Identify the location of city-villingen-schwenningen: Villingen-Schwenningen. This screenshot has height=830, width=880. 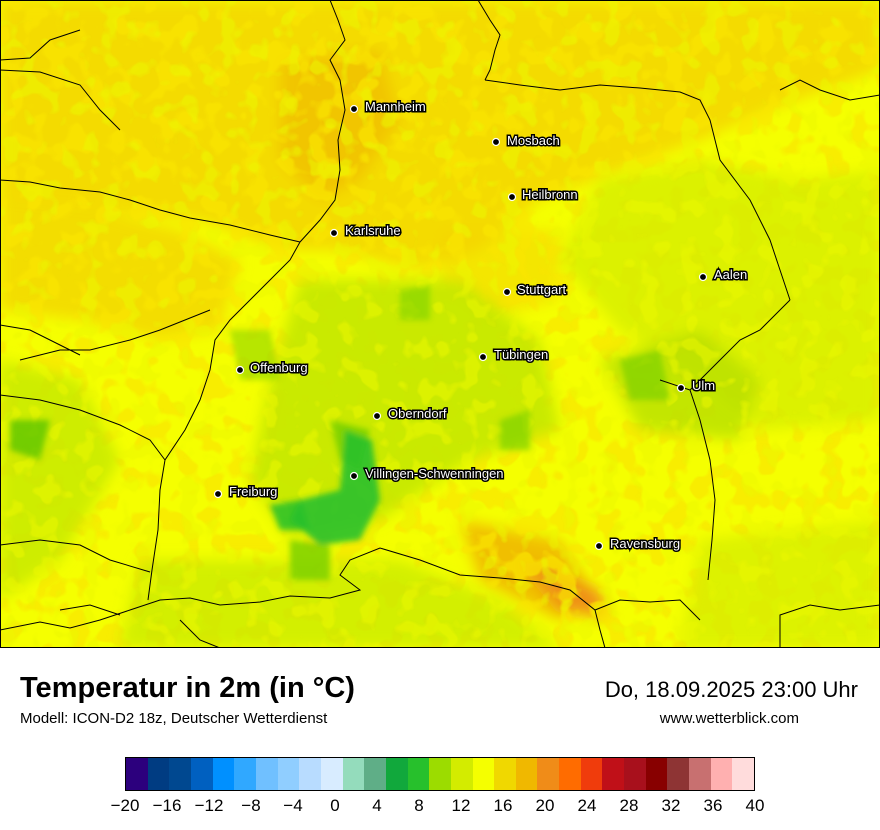
(427, 474).